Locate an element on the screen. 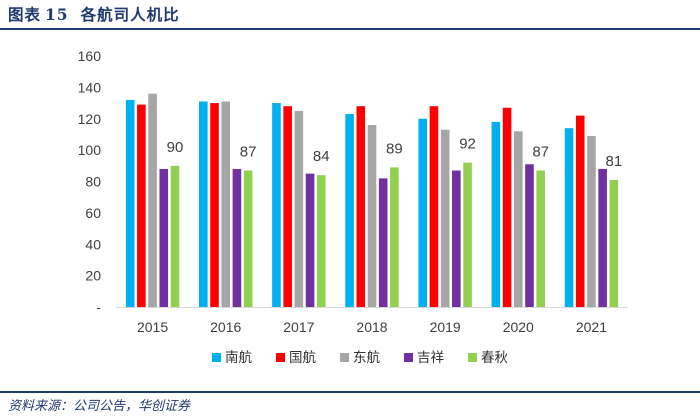 This screenshot has width=700, height=416. bar-东航-2015 is located at coordinates (152, 200).